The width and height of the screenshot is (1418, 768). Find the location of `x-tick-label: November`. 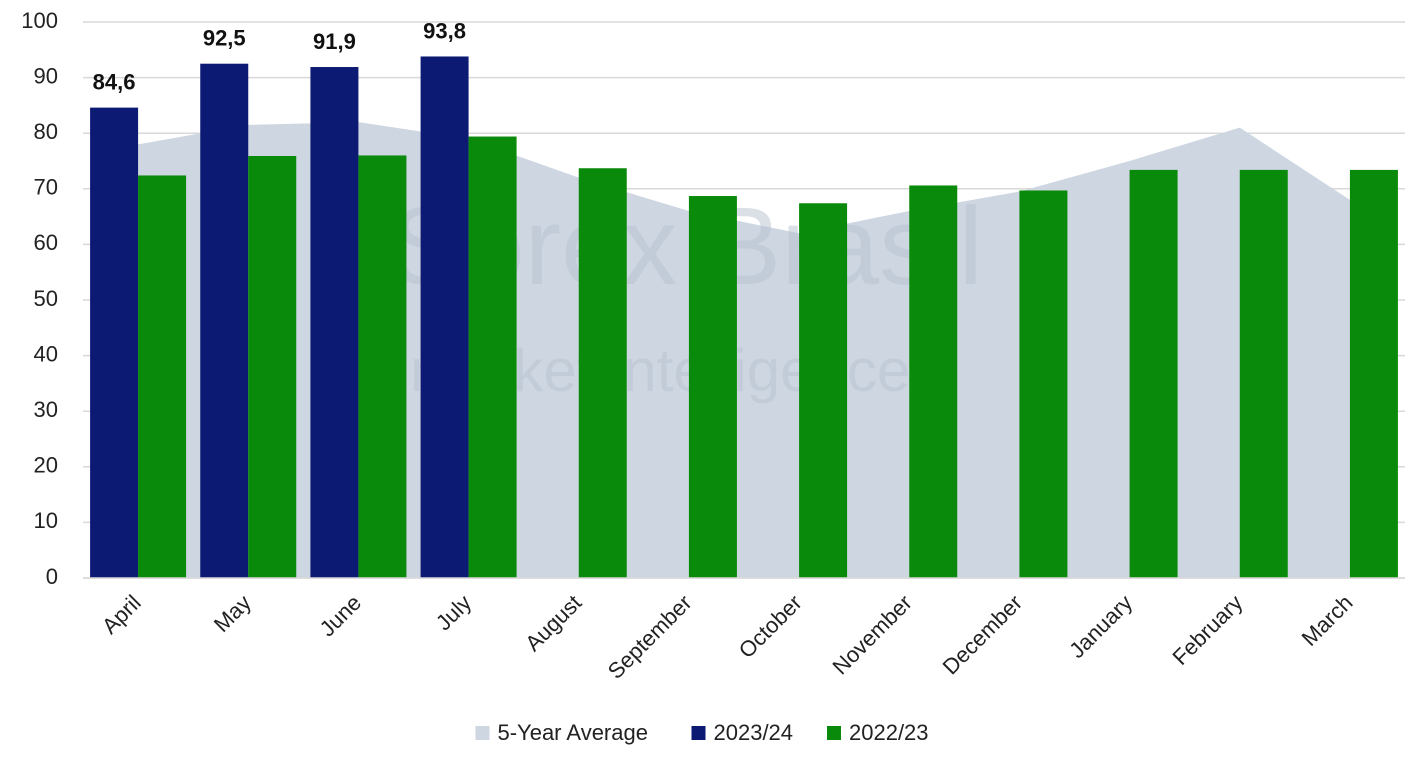

x-tick-label: November is located at coordinates (871, 634).